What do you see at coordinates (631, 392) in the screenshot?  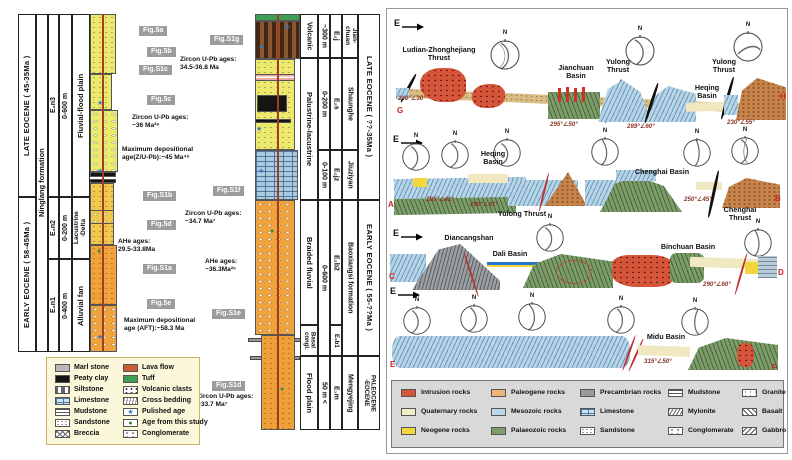 I see `legend-label: Precambrian rocks` at bounding box center [631, 392].